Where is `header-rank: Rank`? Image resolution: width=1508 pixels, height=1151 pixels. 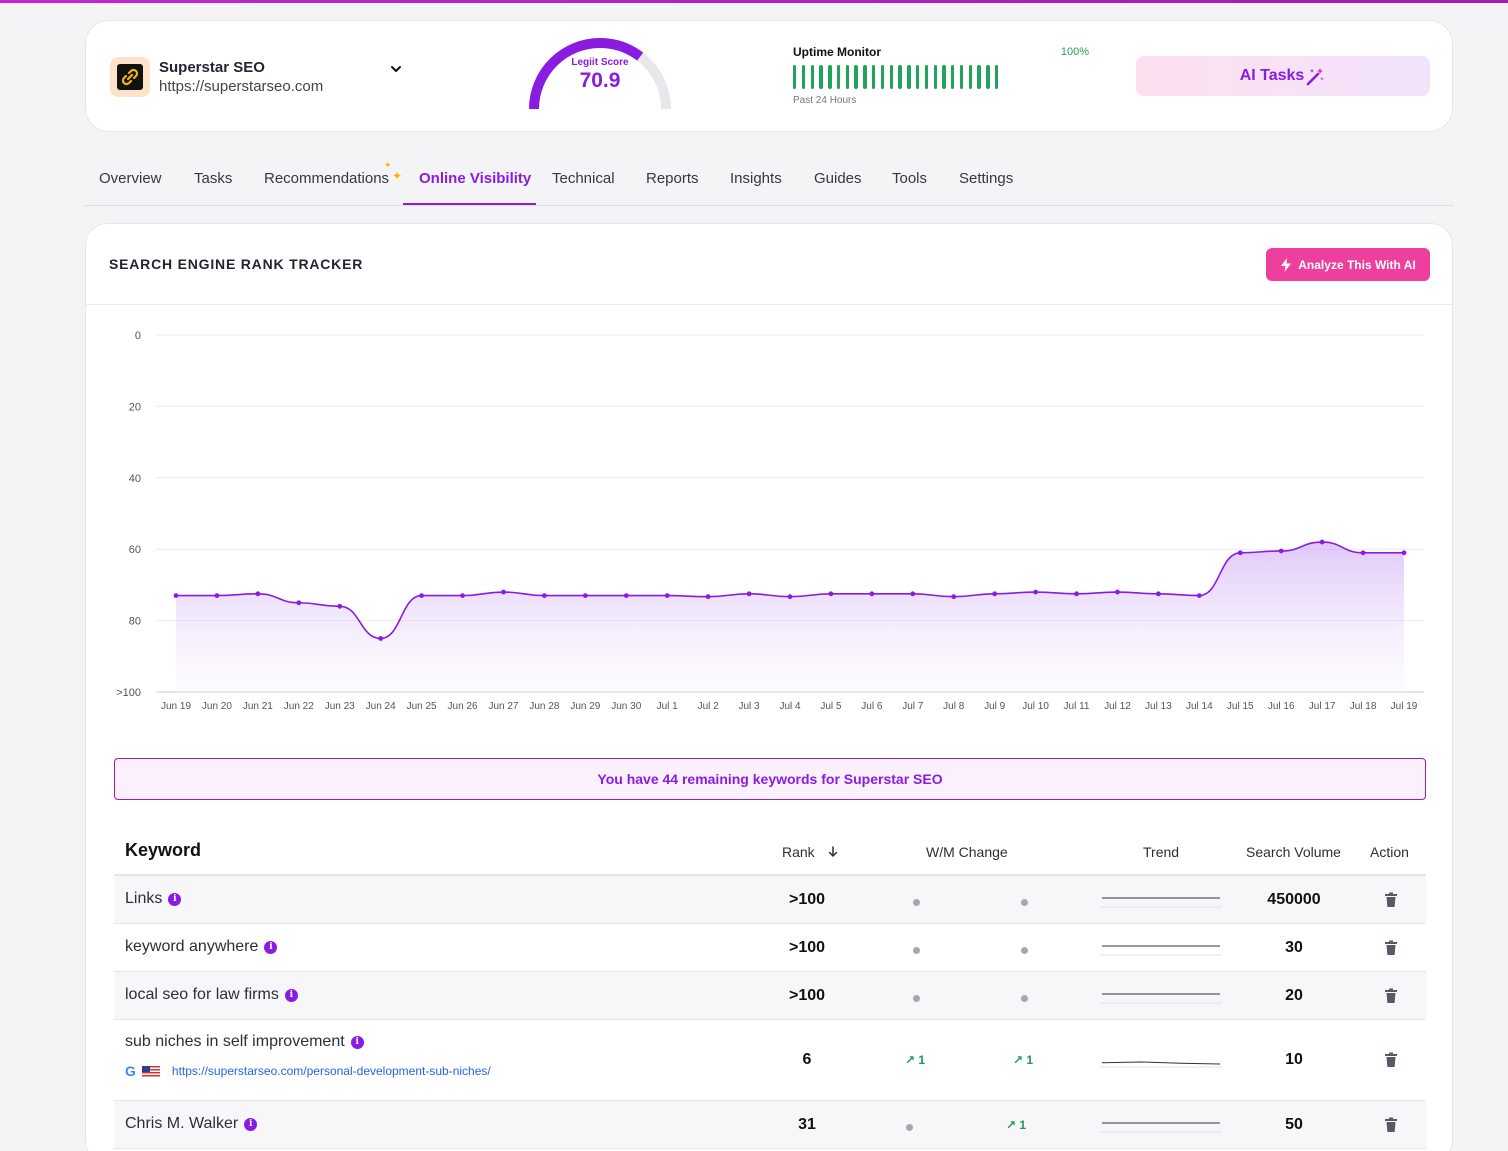 header-rank: Rank is located at coordinates (810, 852).